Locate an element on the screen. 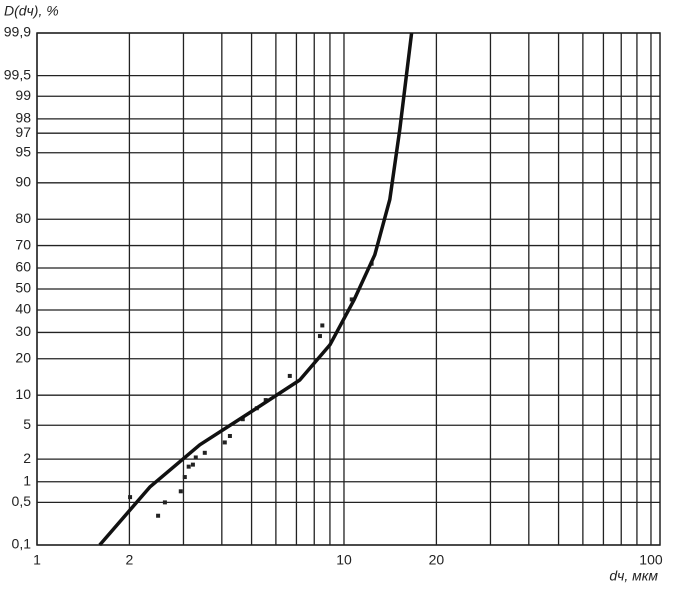 The image size is (678, 589). y-tick-label: 80 is located at coordinates (23, 218).